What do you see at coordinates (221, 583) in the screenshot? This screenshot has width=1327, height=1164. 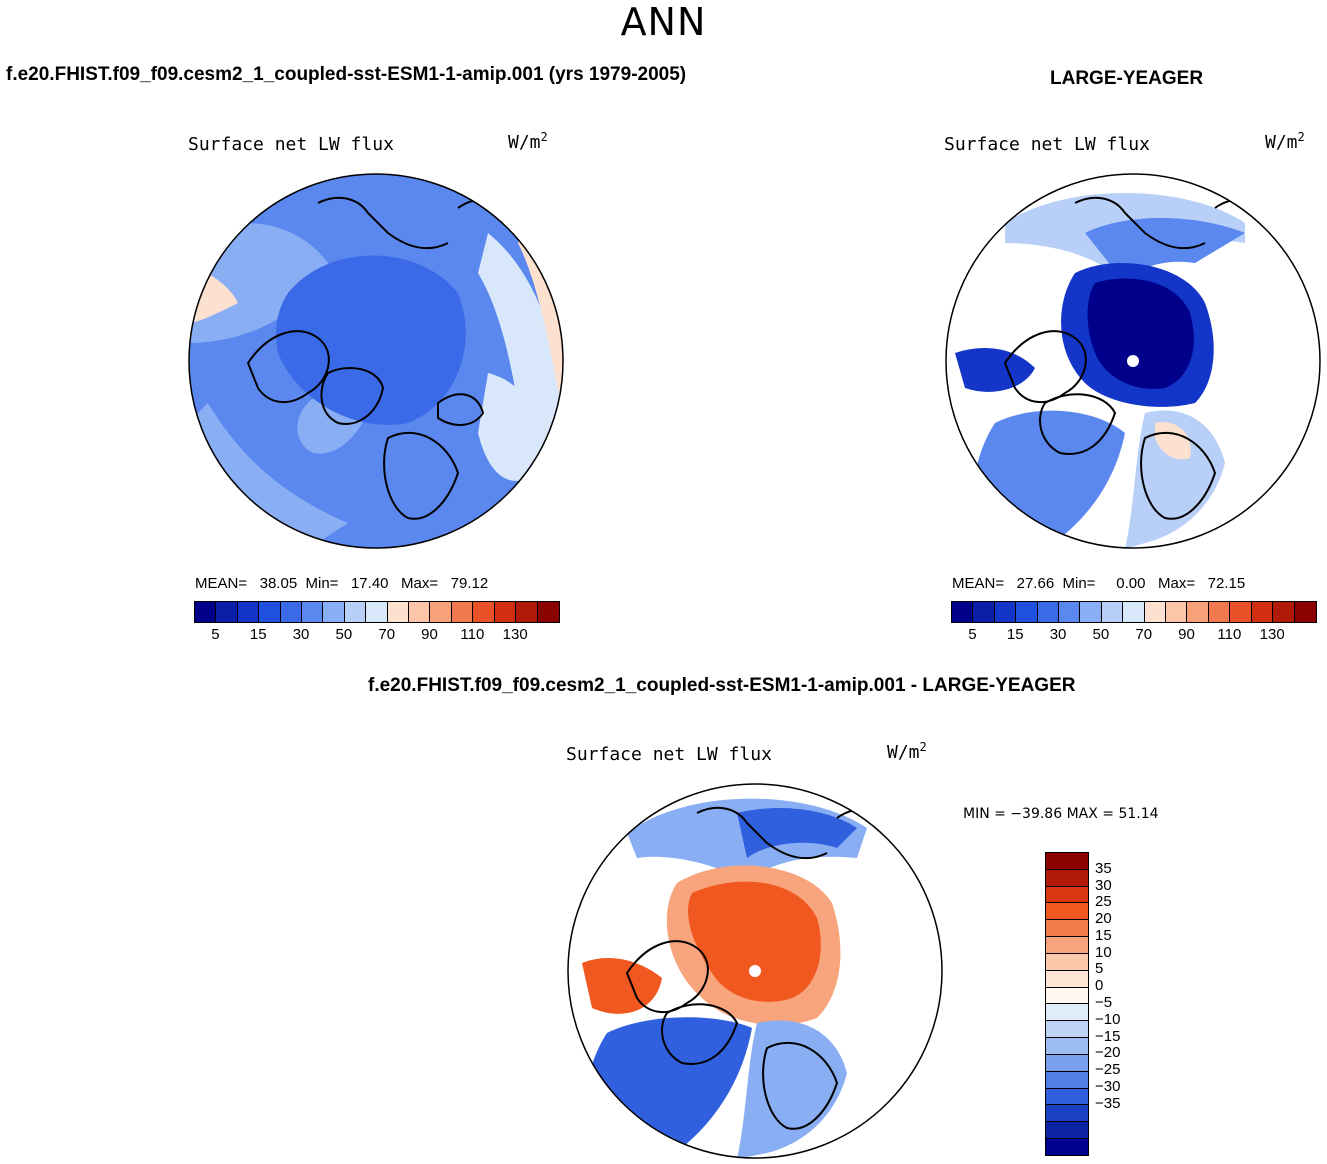 I see `test-mean-label: MEAN=` at bounding box center [221, 583].